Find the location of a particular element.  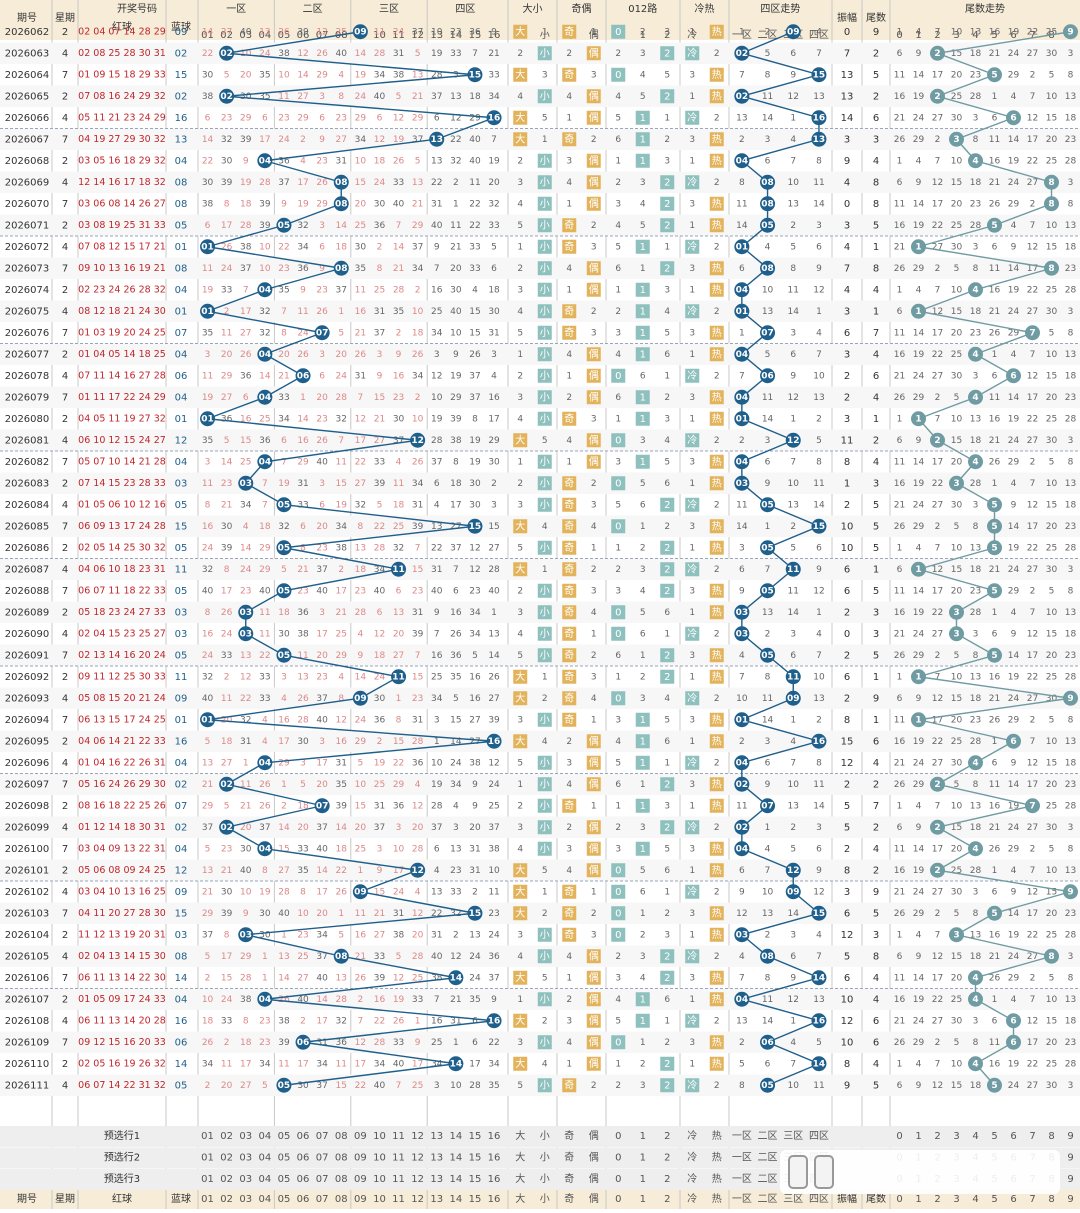

header-zone-number: 16 is located at coordinates (494, 35).